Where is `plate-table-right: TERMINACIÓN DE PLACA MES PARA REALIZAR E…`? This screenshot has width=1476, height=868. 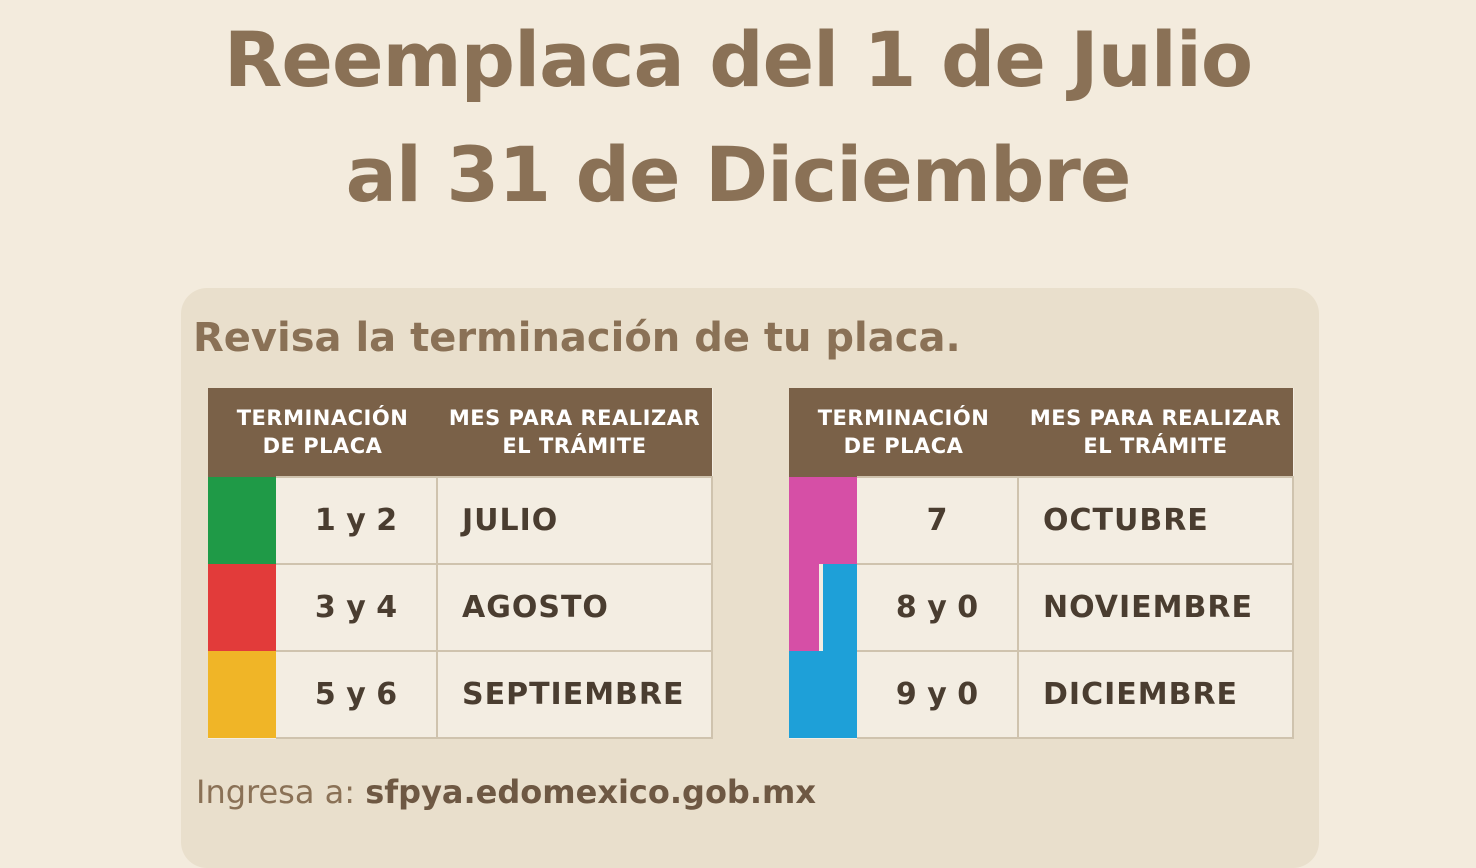
plate-table-right: TERMINACIÓN DE PLACA MES PARA REALIZAR E… is located at coordinates (1041, 563).